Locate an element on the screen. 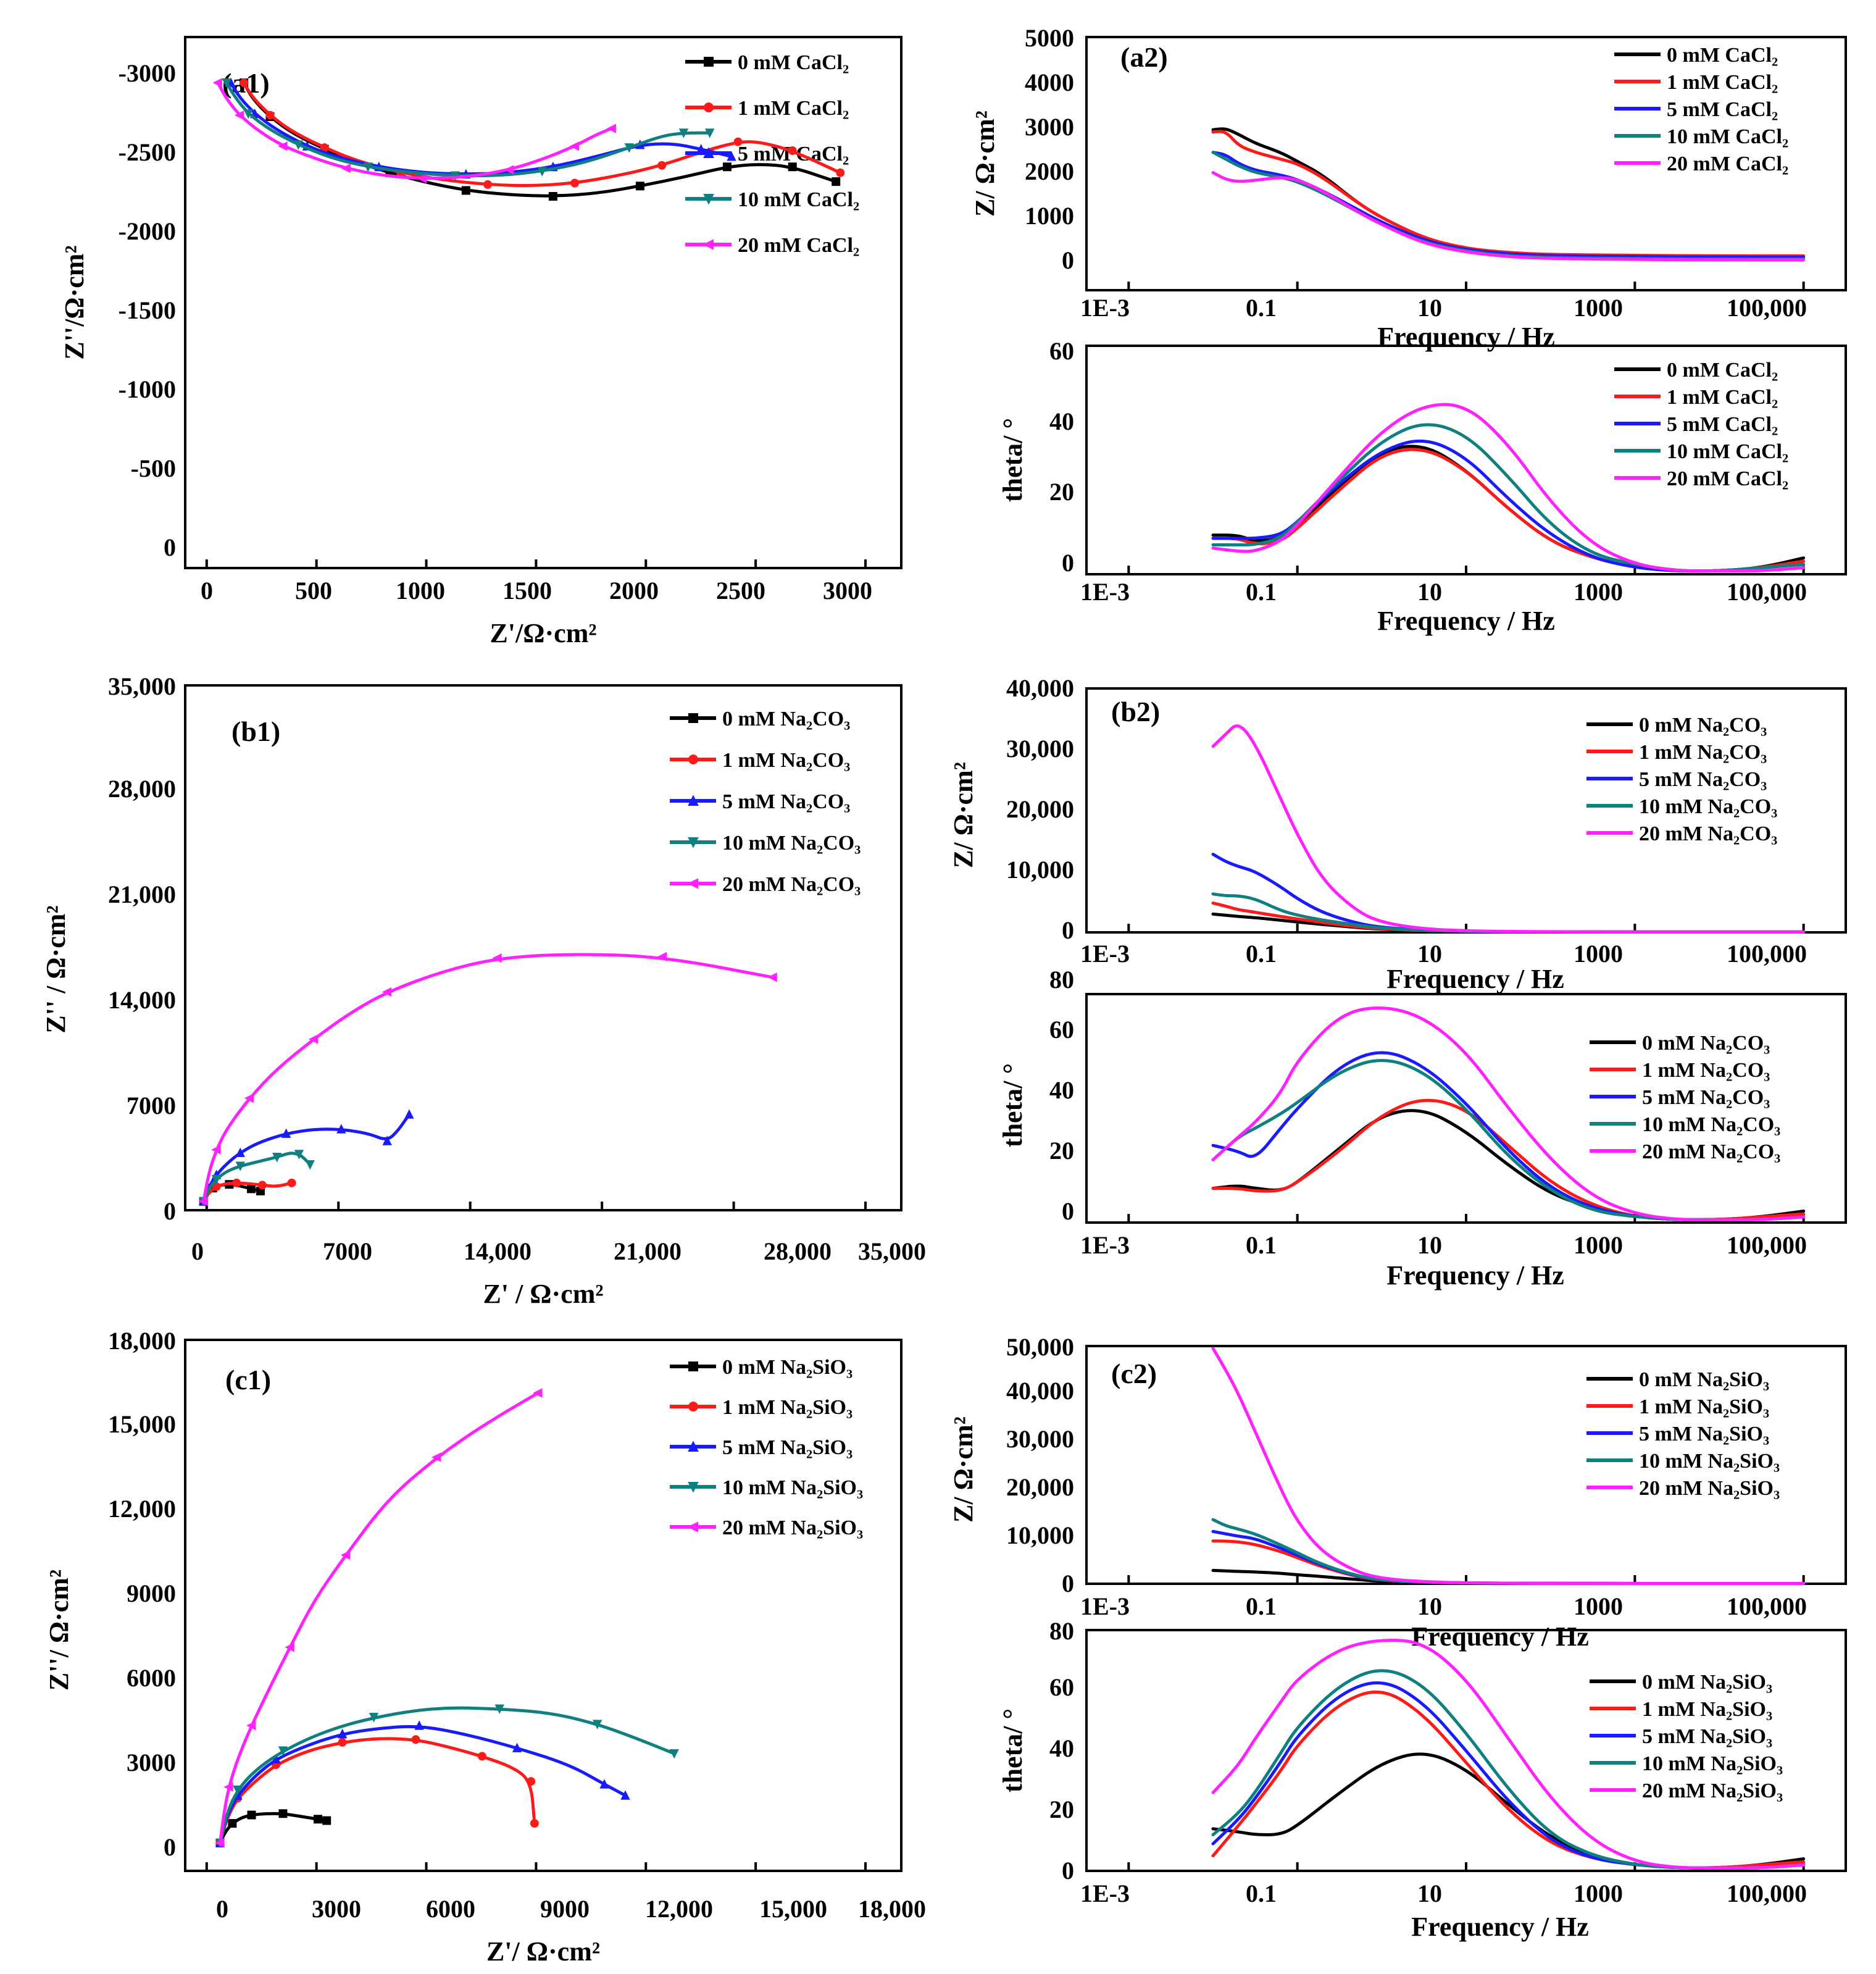  series-group-c2-top is located at coordinates (1466, 1466).